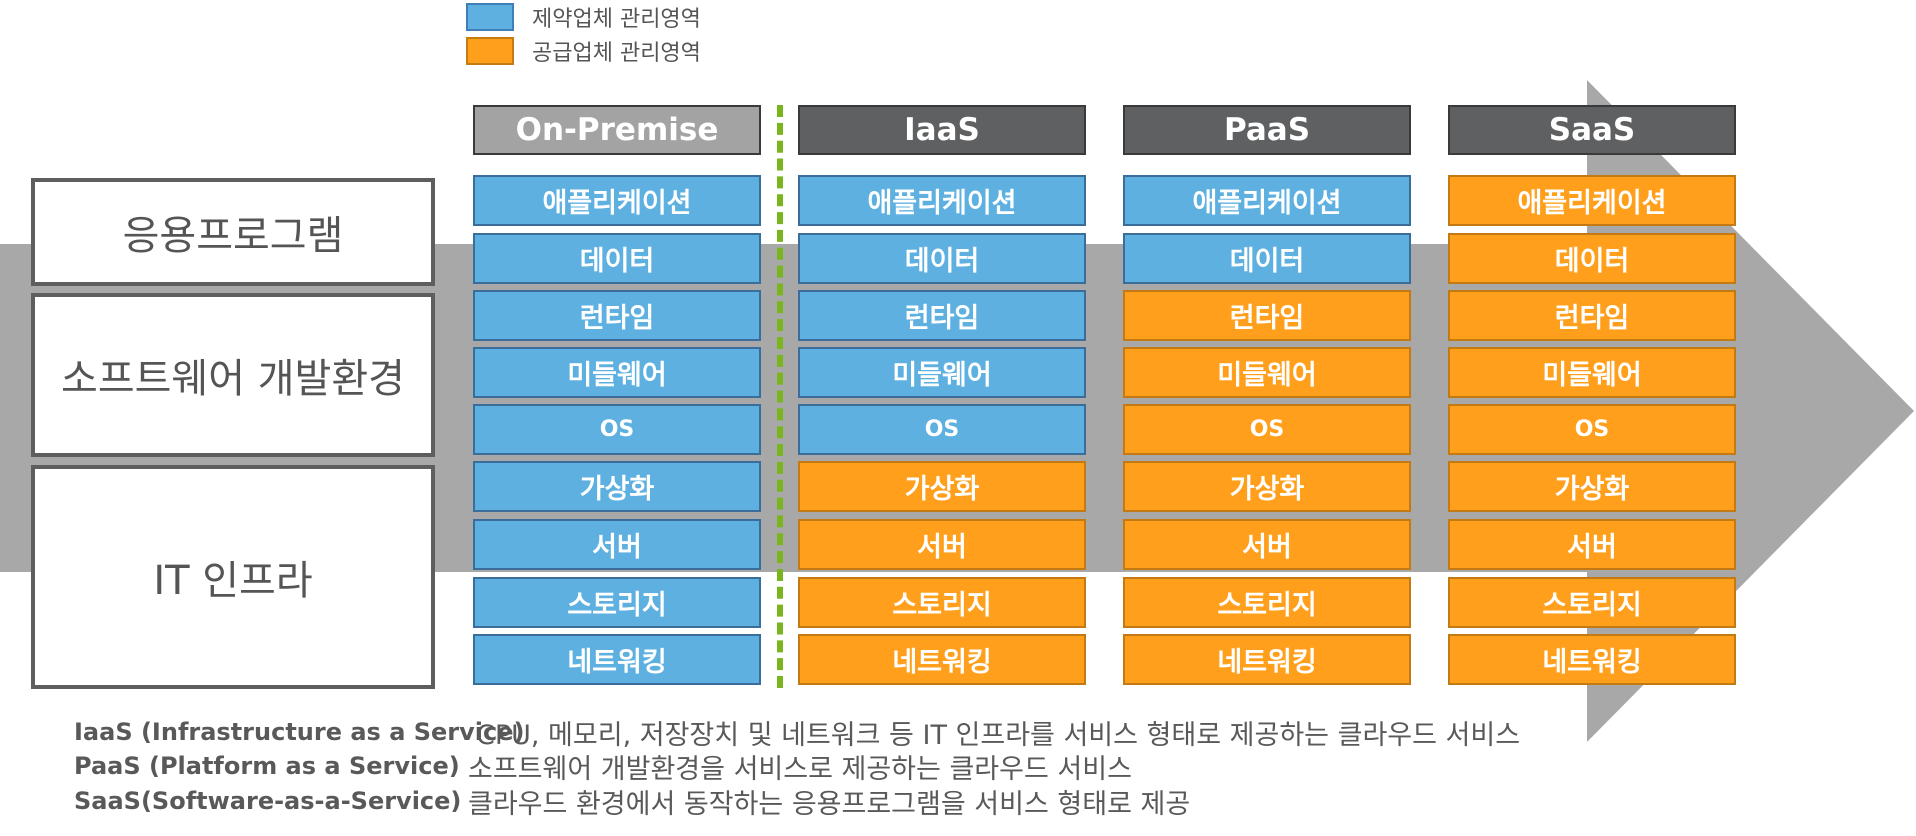 This screenshot has height=836, width=1916. I want to click on cell-iaas-layer-2: 런타임, so click(942, 315).